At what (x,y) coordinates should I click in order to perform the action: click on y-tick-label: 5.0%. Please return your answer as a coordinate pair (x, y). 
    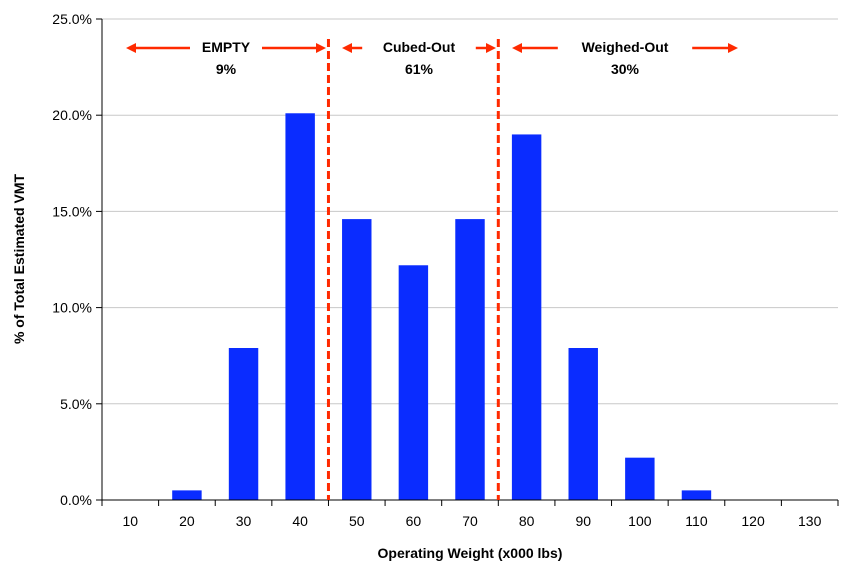
    Looking at the image, I should click on (76, 404).